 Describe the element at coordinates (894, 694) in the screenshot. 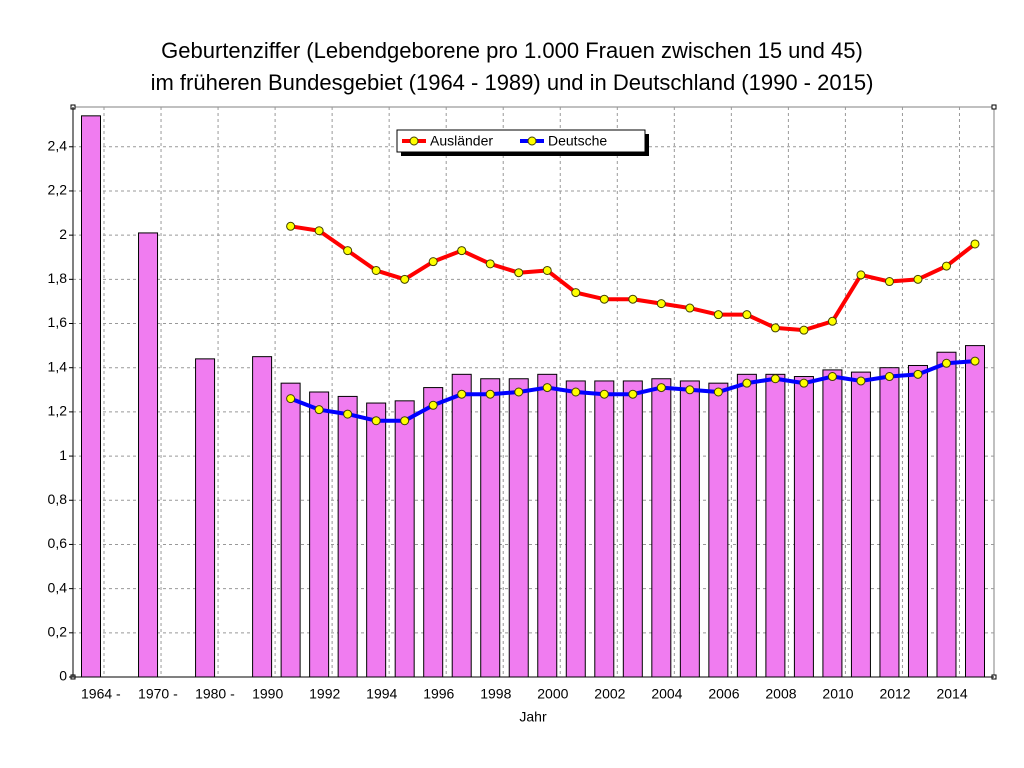

I see `x-tick-label: 2012` at that location.